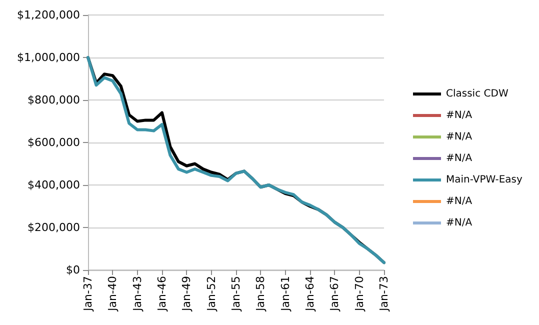 Image resolution: width=539 pixels, height=325 pixels. What do you see at coordinates (54, 100) in the screenshot?
I see `y-tick-label: $800,000` at bounding box center [54, 100].